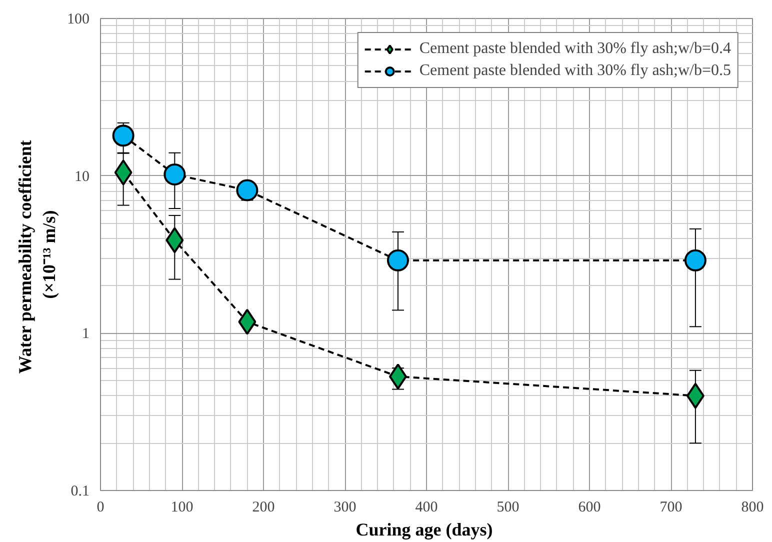  Describe the element at coordinates (575, 71) in the screenshot. I see `legend-label: Cement paste blended with 30% fly ash;w/b=0.5` at that location.